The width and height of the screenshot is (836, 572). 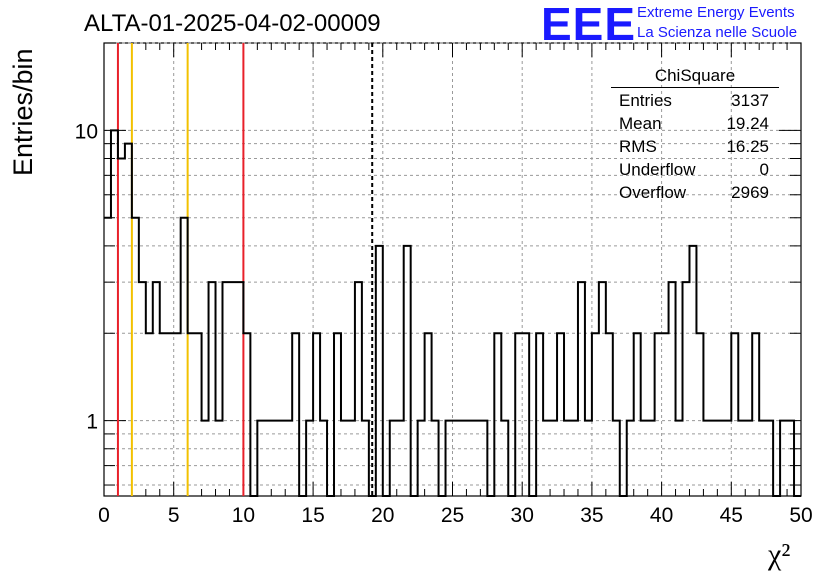 What do you see at coordinates (640, 123) in the screenshot?
I see `stats-label: Mean` at bounding box center [640, 123].